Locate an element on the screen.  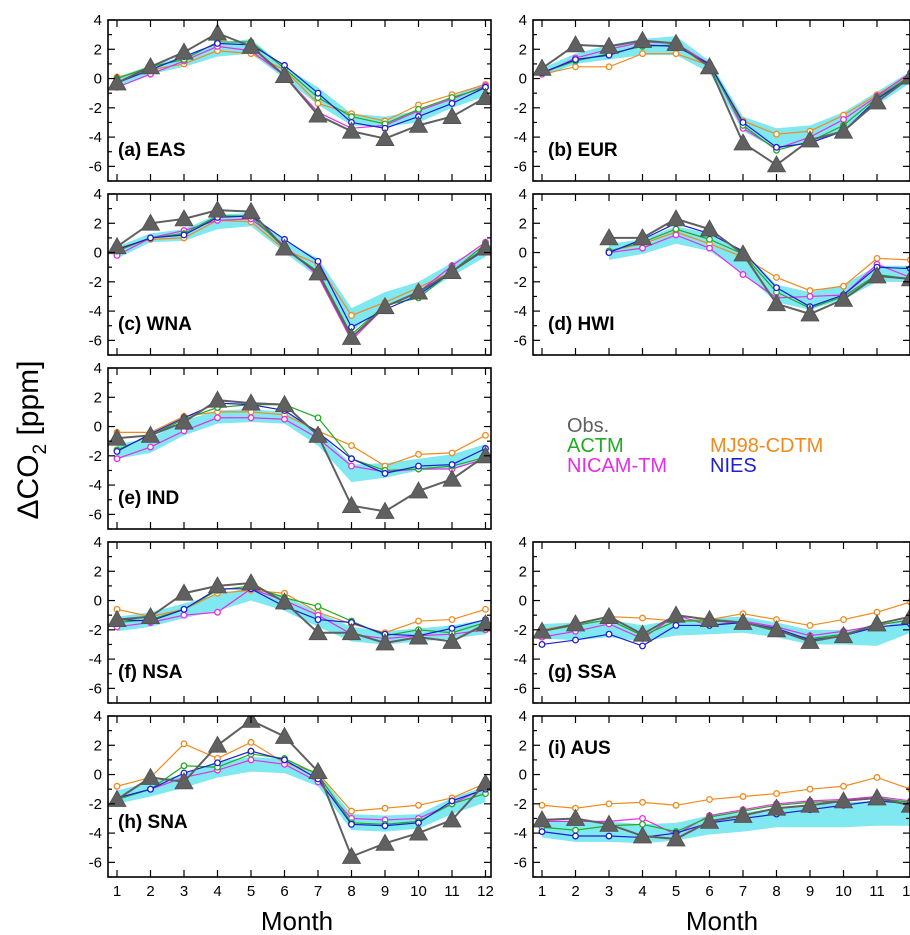
legend-entry-nies: NIES is located at coordinates (733, 466).